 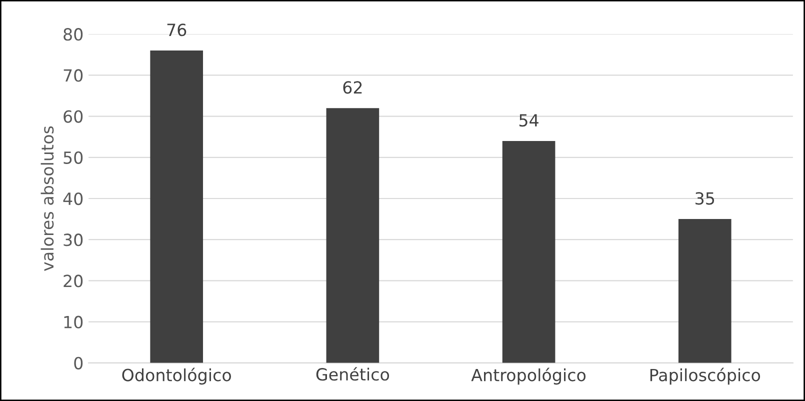 What do you see at coordinates (78, 363) in the screenshot?
I see `y-tick-label: 0` at bounding box center [78, 363].